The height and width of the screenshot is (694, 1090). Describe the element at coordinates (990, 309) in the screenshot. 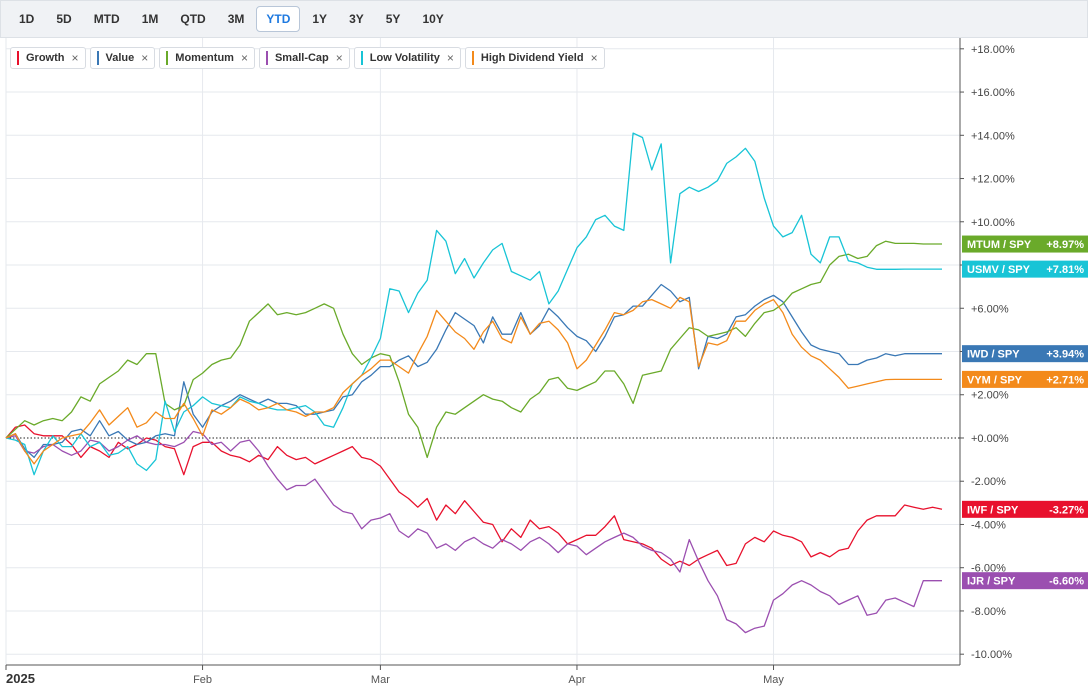

I see `y-tick-label: +6.00%` at that location.